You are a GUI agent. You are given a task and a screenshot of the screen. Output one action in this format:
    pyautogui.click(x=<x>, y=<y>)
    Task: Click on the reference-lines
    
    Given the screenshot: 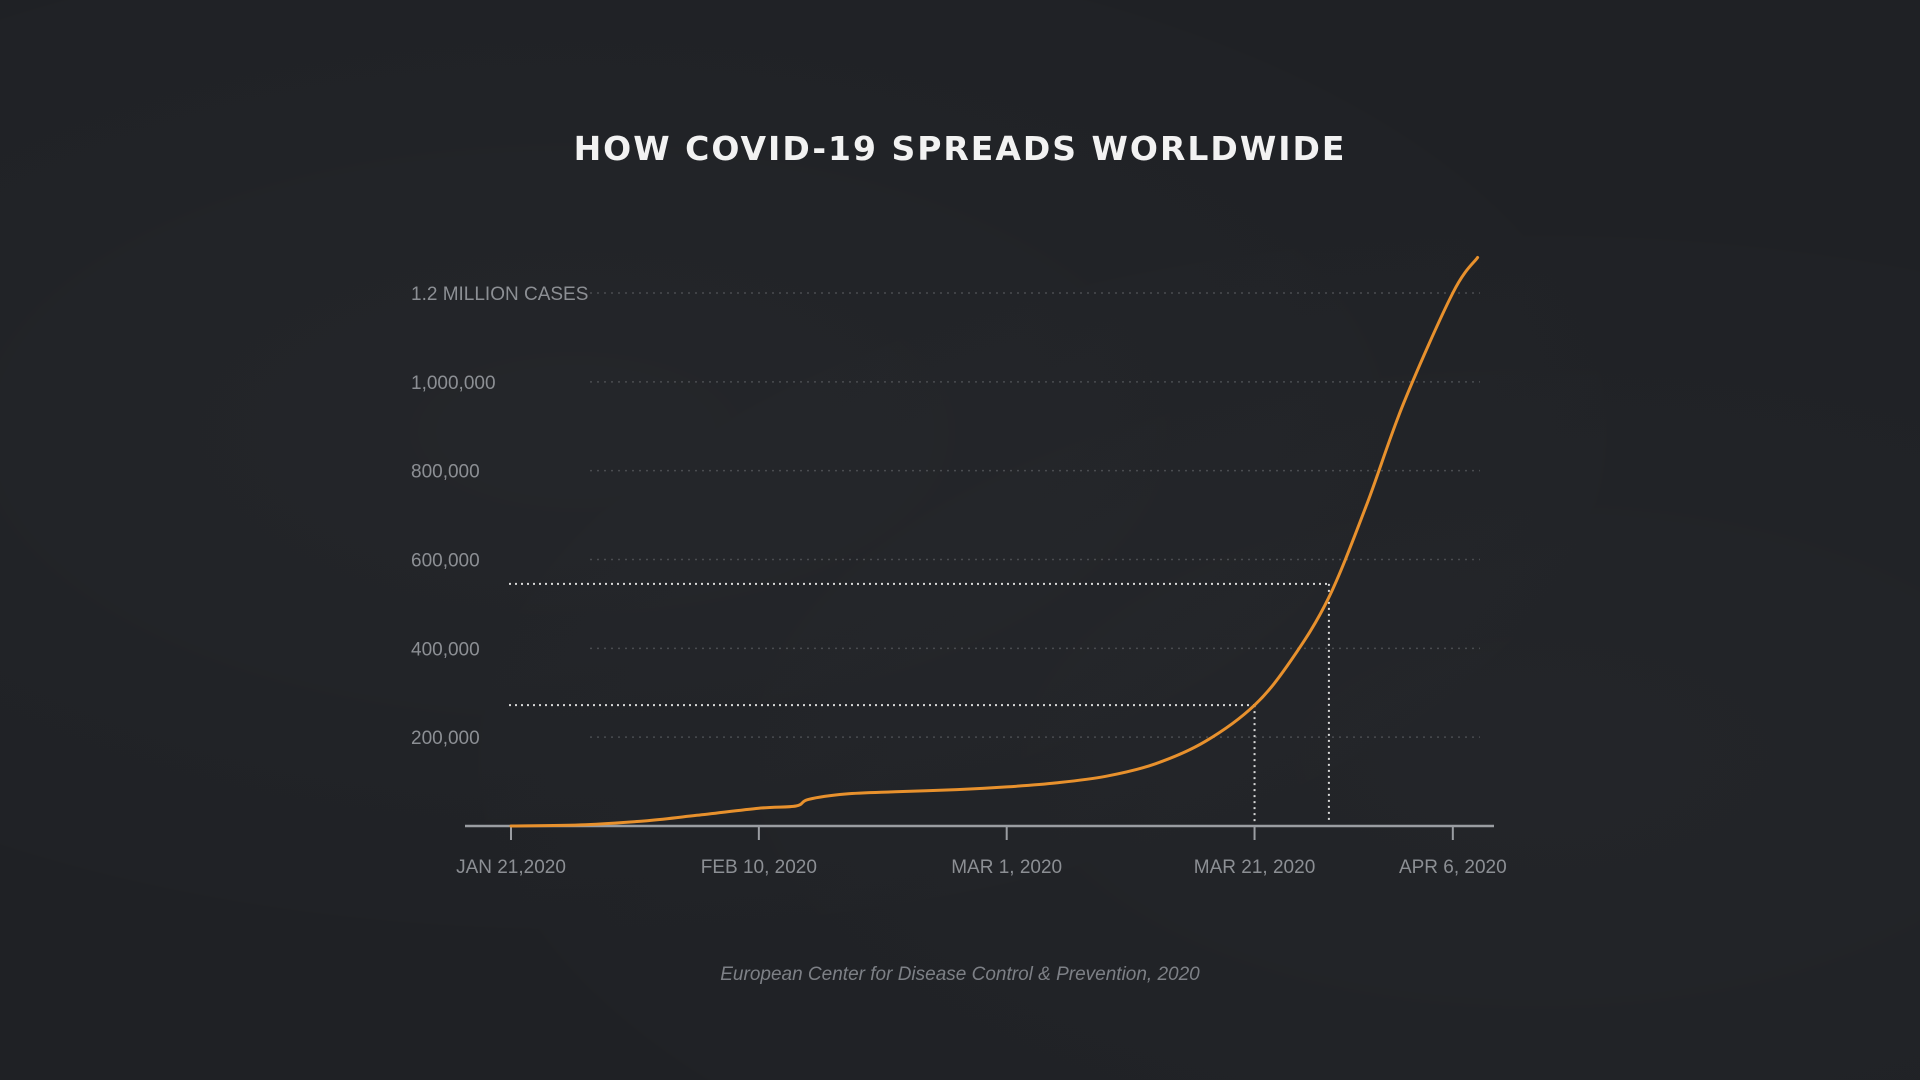 What is the action you would take?
    pyautogui.click(x=919, y=702)
    